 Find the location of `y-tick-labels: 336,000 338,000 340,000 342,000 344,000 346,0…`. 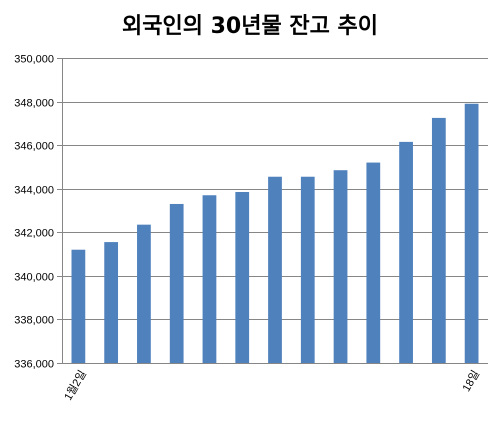

y-tick-labels: 336,000 338,000 340,000 342,000 344,000 346,0… is located at coordinates (34, 212).